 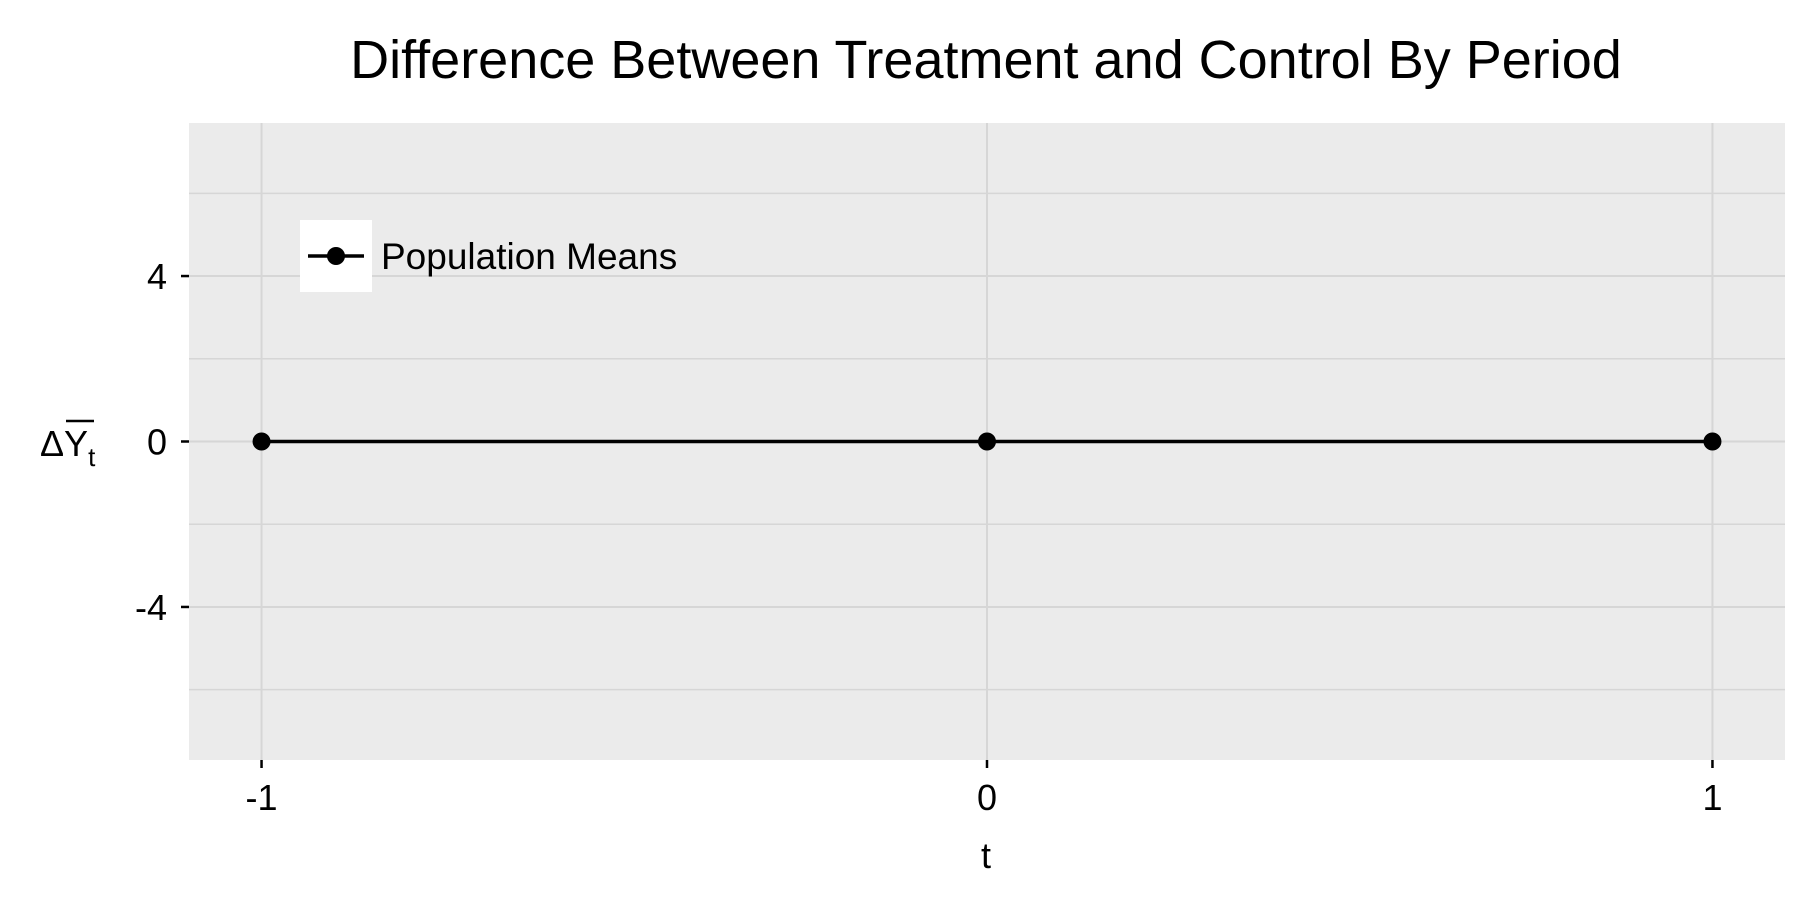 What do you see at coordinates (262, 797) in the screenshot?
I see `x-tick-label: -1` at bounding box center [262, 797].